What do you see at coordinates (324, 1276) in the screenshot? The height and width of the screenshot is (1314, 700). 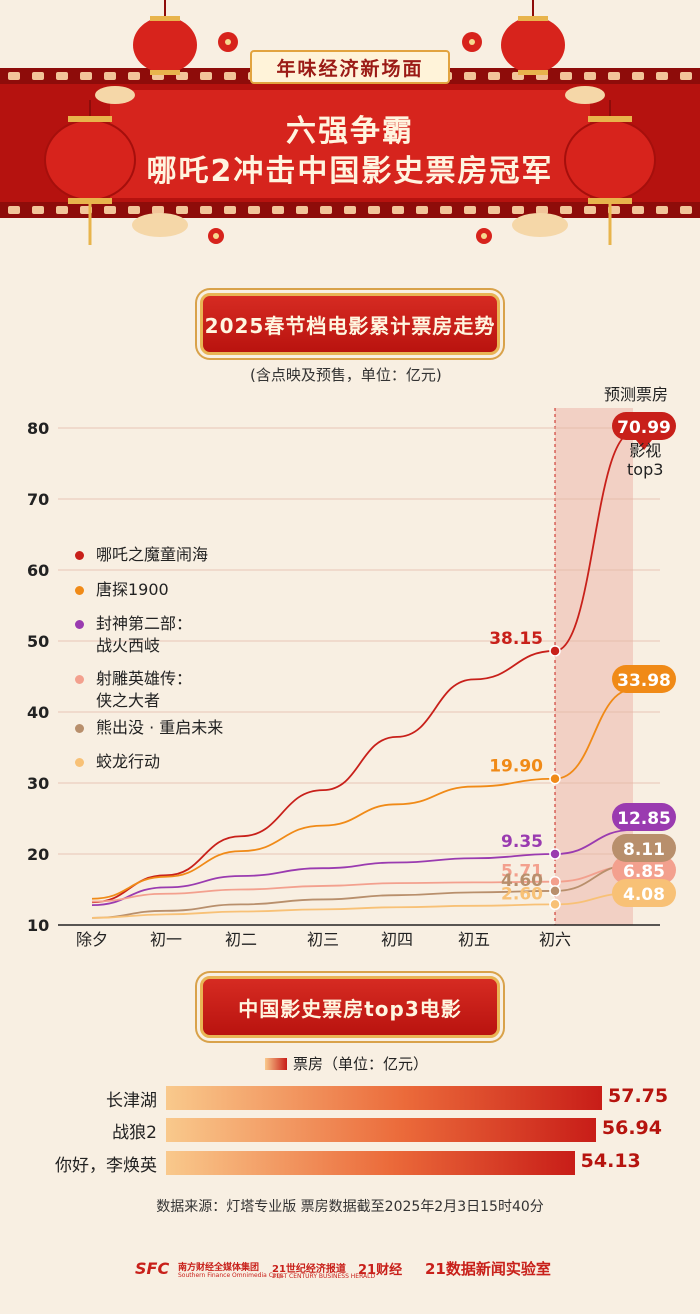 I see `herald-logo-en: 21ST CENTURY BUSINESS HERALD` at bounding box center [324, 1276].